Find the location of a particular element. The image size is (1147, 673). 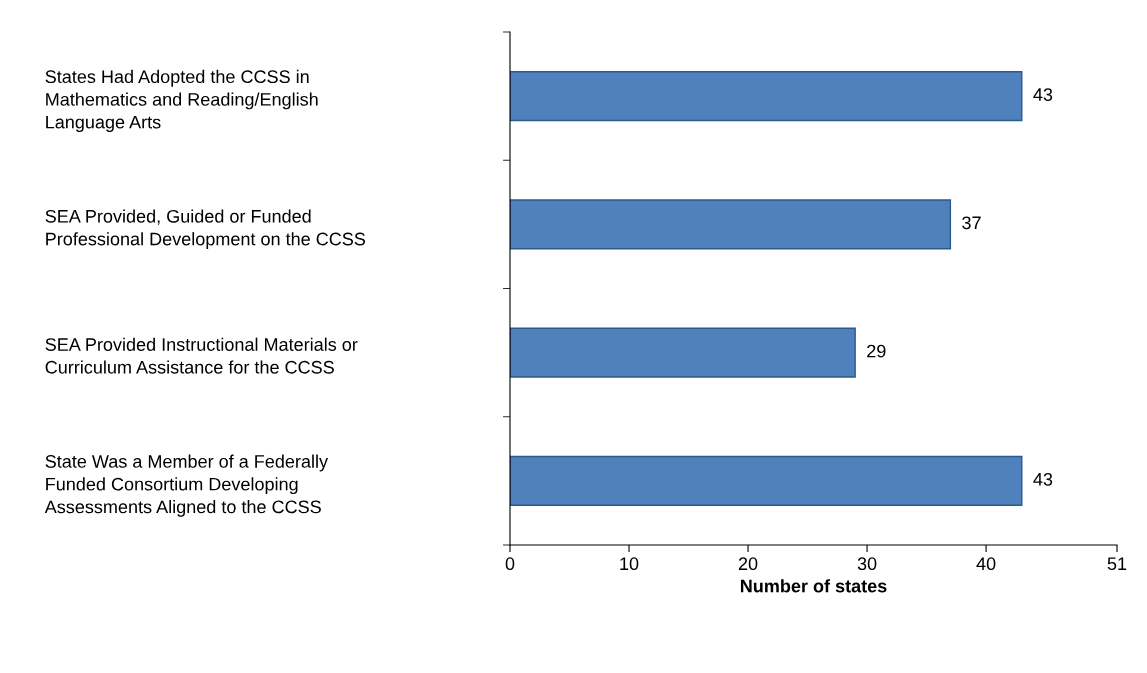

x-tick-label: 51 is located at coordinates (1117, 564).